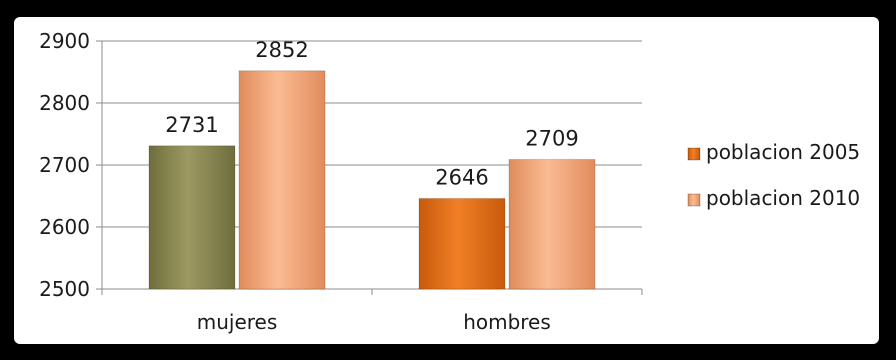 The height and width of the screenshot is (360, 896). I want to click on y-tick-label: 2500, so click(64, 289).